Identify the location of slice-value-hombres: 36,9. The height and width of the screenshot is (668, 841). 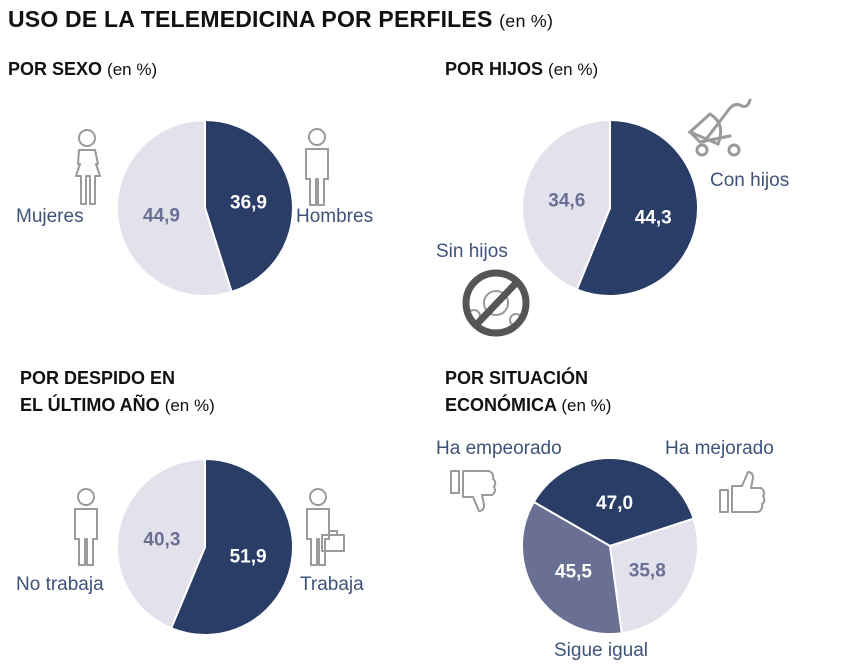
(248, 202).